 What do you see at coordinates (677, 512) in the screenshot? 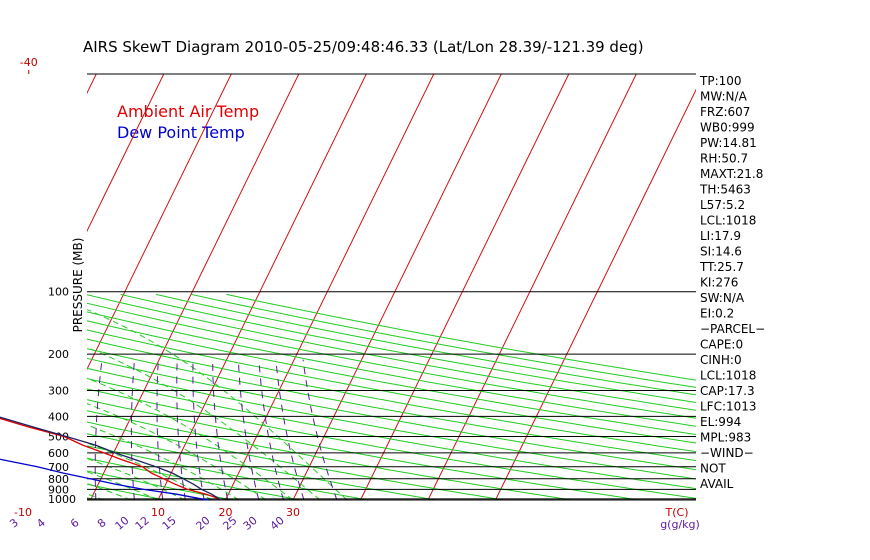
I see `temperature-unit-label: T(C)` at bounding box center [677, 512].